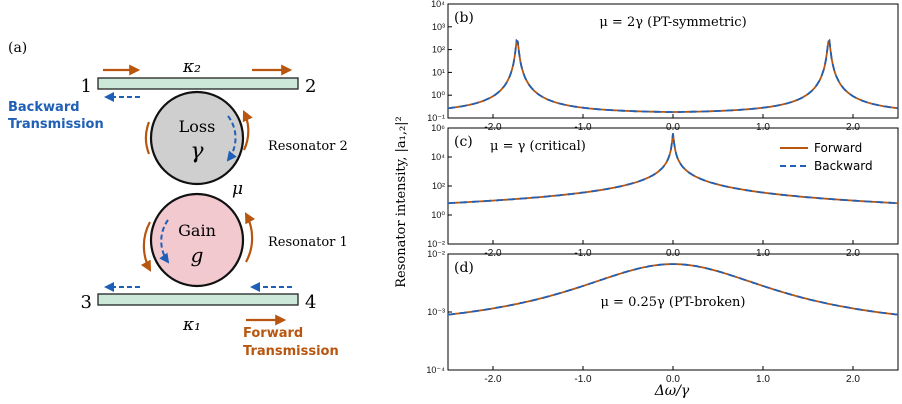  Describe the element at coordinates (191, 325) in the screenshot. I see `kappa1-label: κ₁` at that location.